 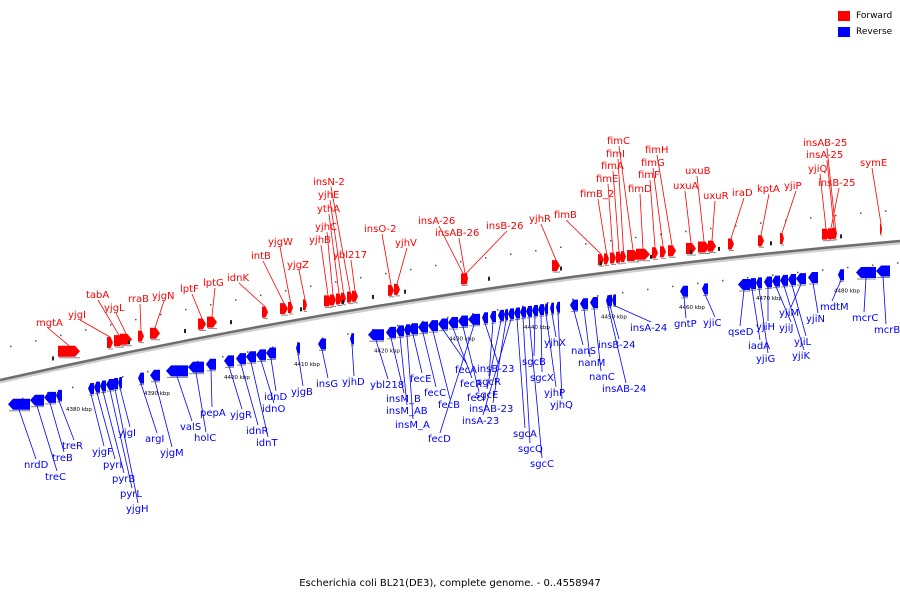 What do you see at coordinates (825, 143) in the screenshot?
I see `forward-gene-label: insAB-25` at bounding box center [825, 143].